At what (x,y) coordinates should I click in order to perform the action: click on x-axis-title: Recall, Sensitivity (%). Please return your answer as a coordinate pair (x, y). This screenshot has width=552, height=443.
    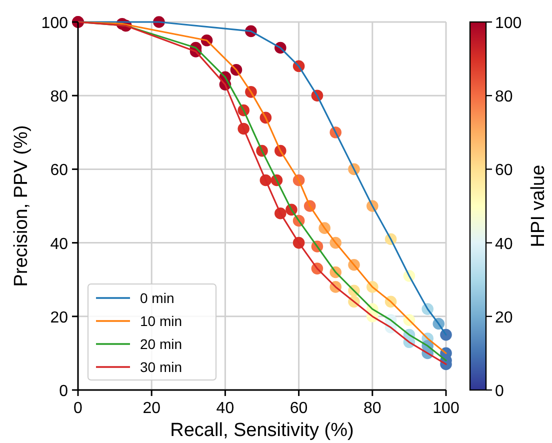
    Looking at the image, I should click on (262, 430).